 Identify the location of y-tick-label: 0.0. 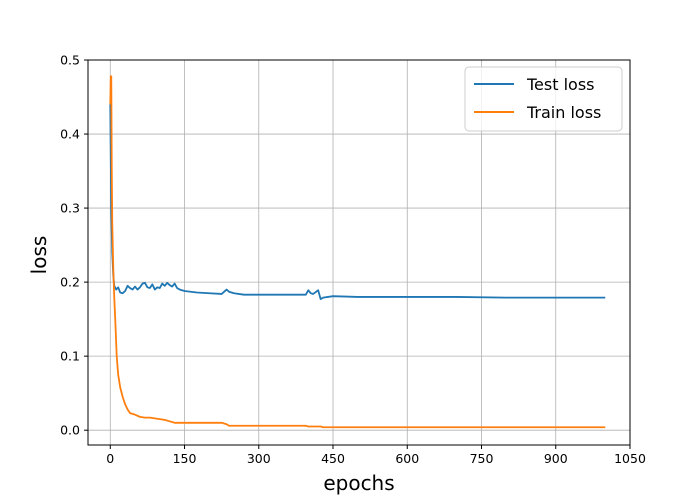
(70, 430).